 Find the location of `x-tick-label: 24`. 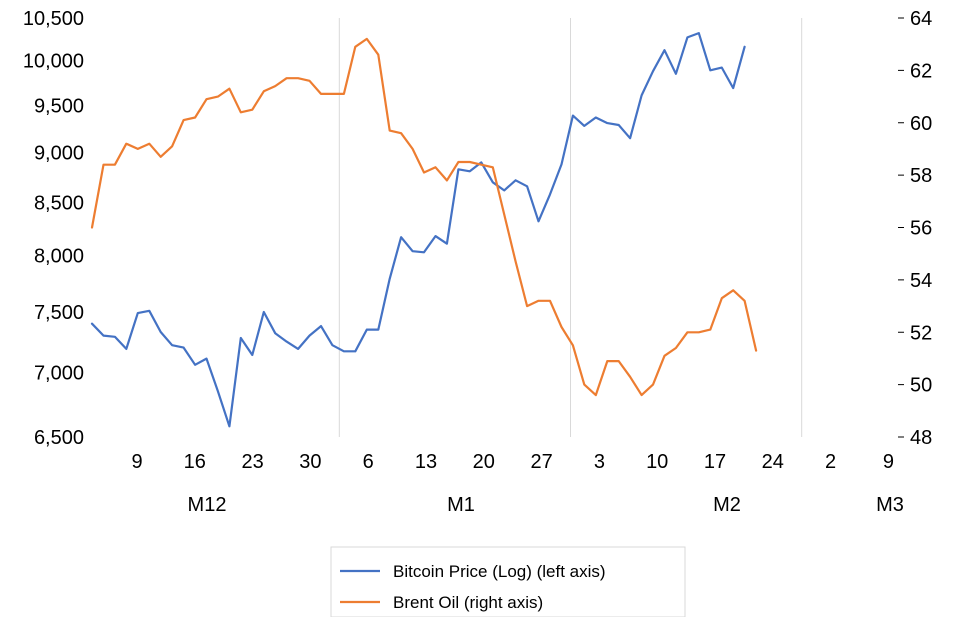

x-tick-label: 24 is located at coordinates (773, 462).